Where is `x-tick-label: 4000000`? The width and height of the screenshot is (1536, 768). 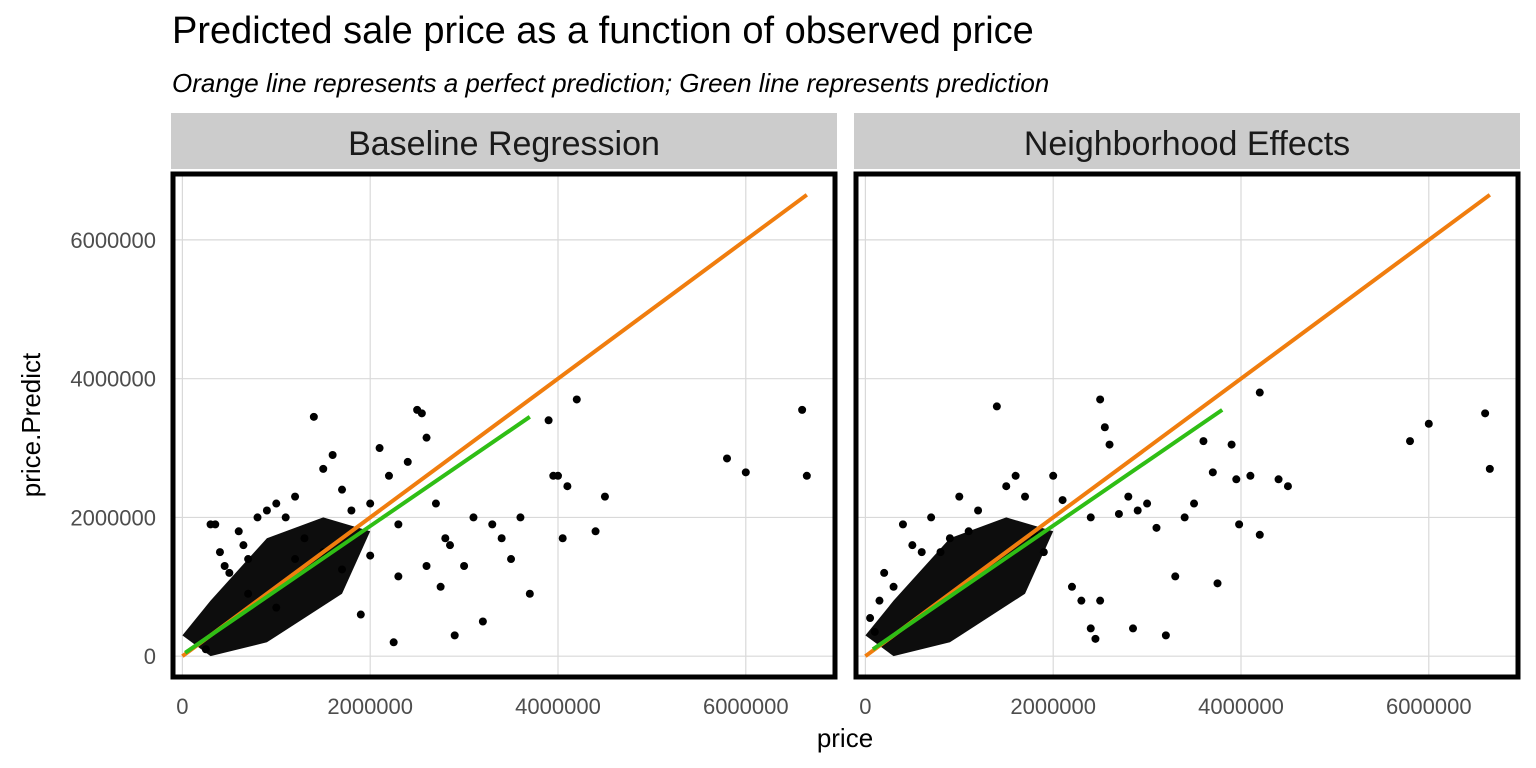 x-tick-label: 4000000 is located at coordinates (558, 706).